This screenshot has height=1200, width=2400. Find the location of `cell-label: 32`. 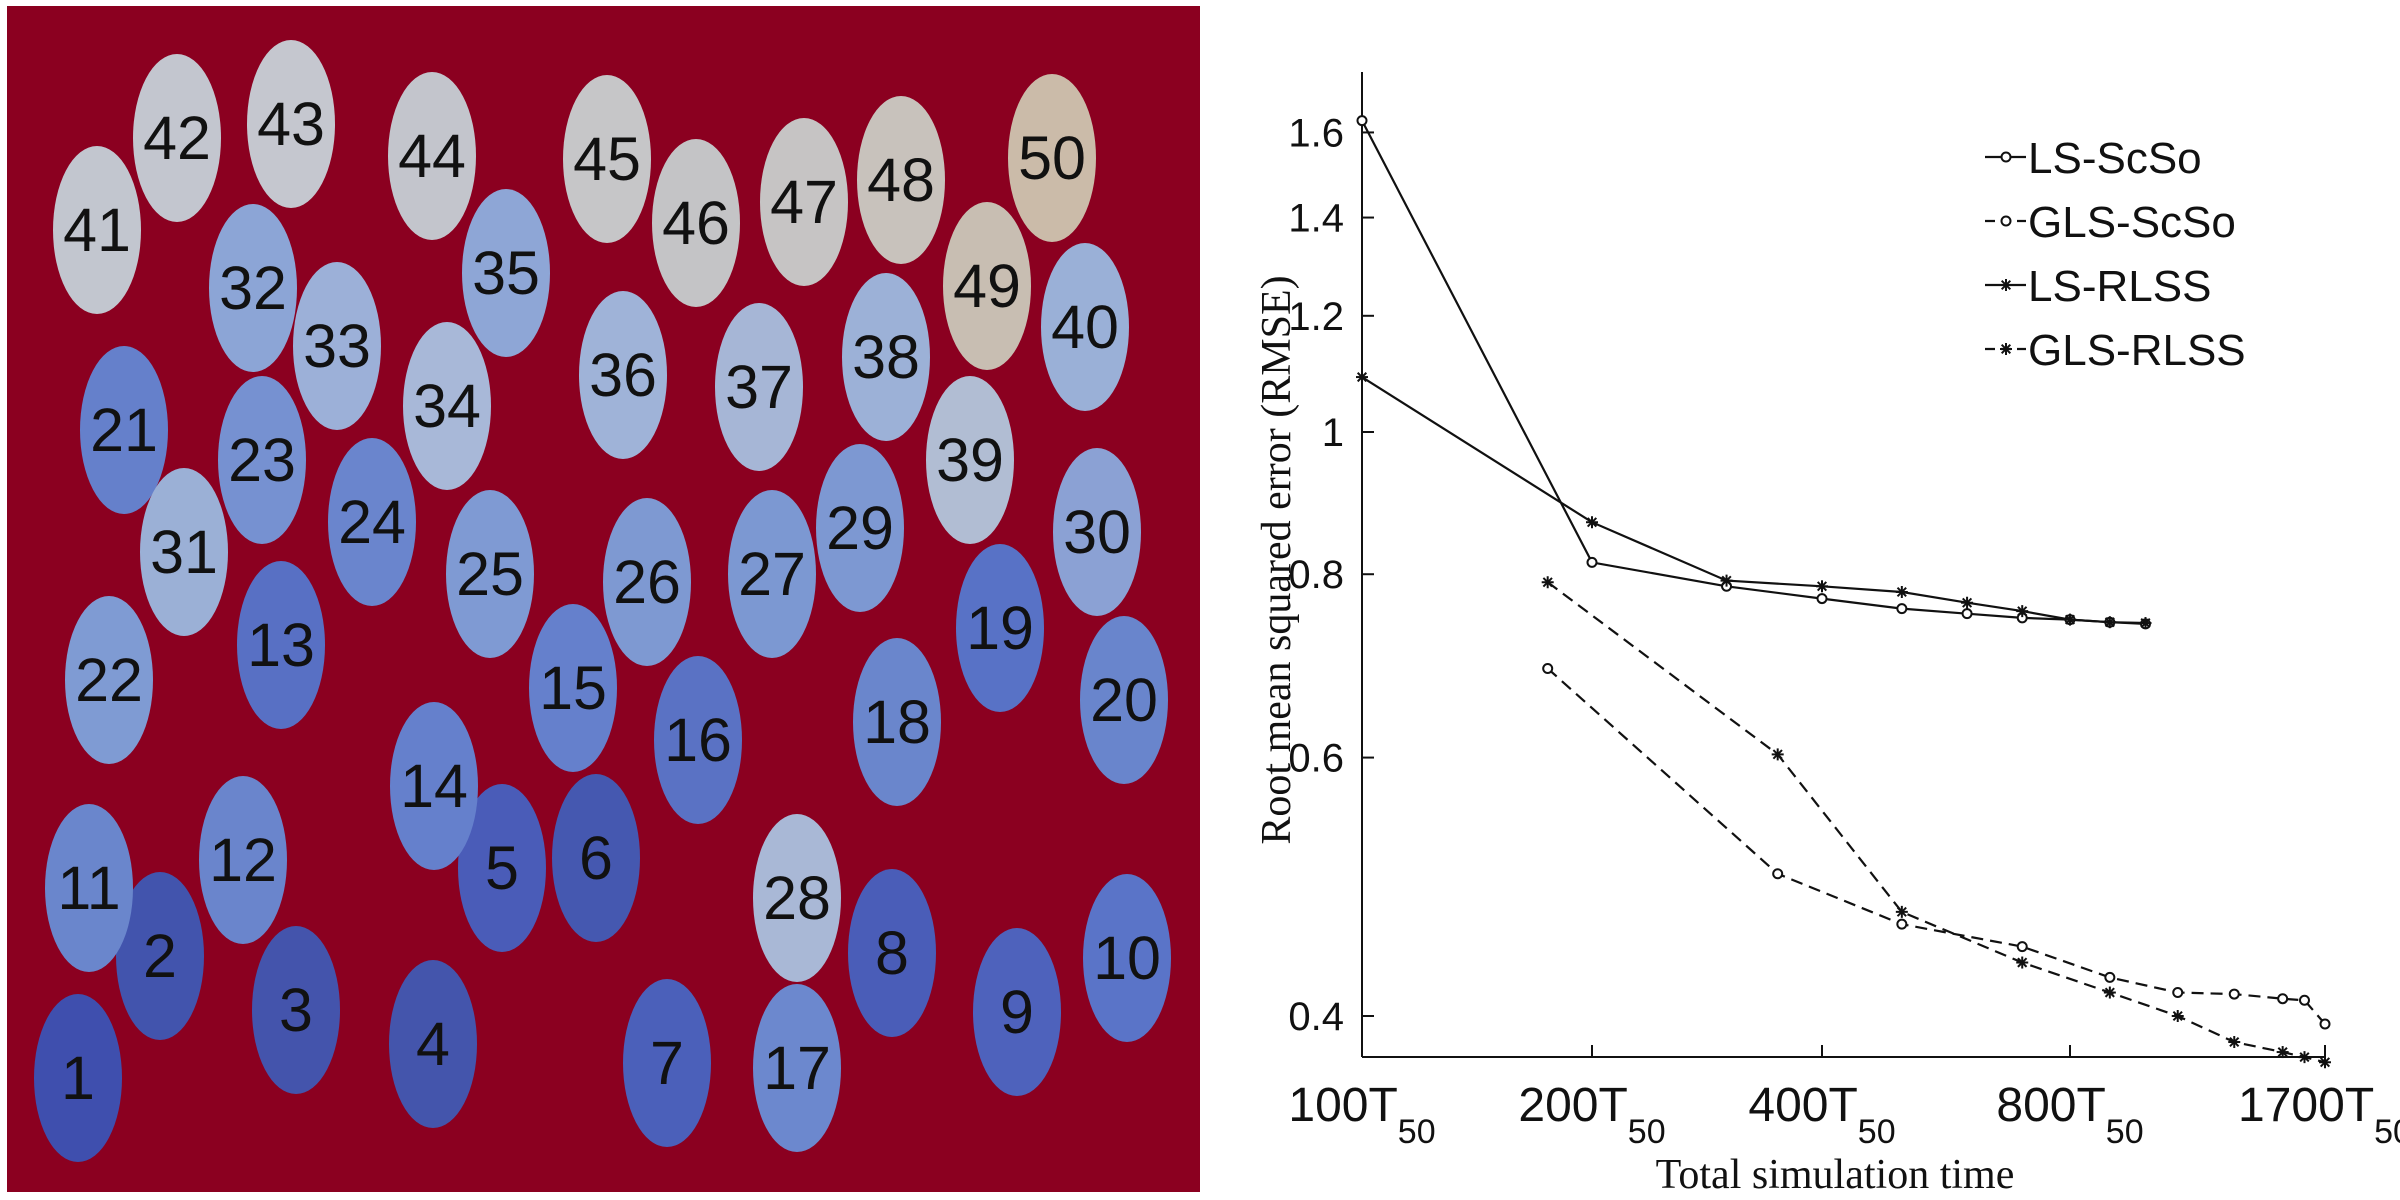

cell-label: 32 is located at coordinates (253, 288).